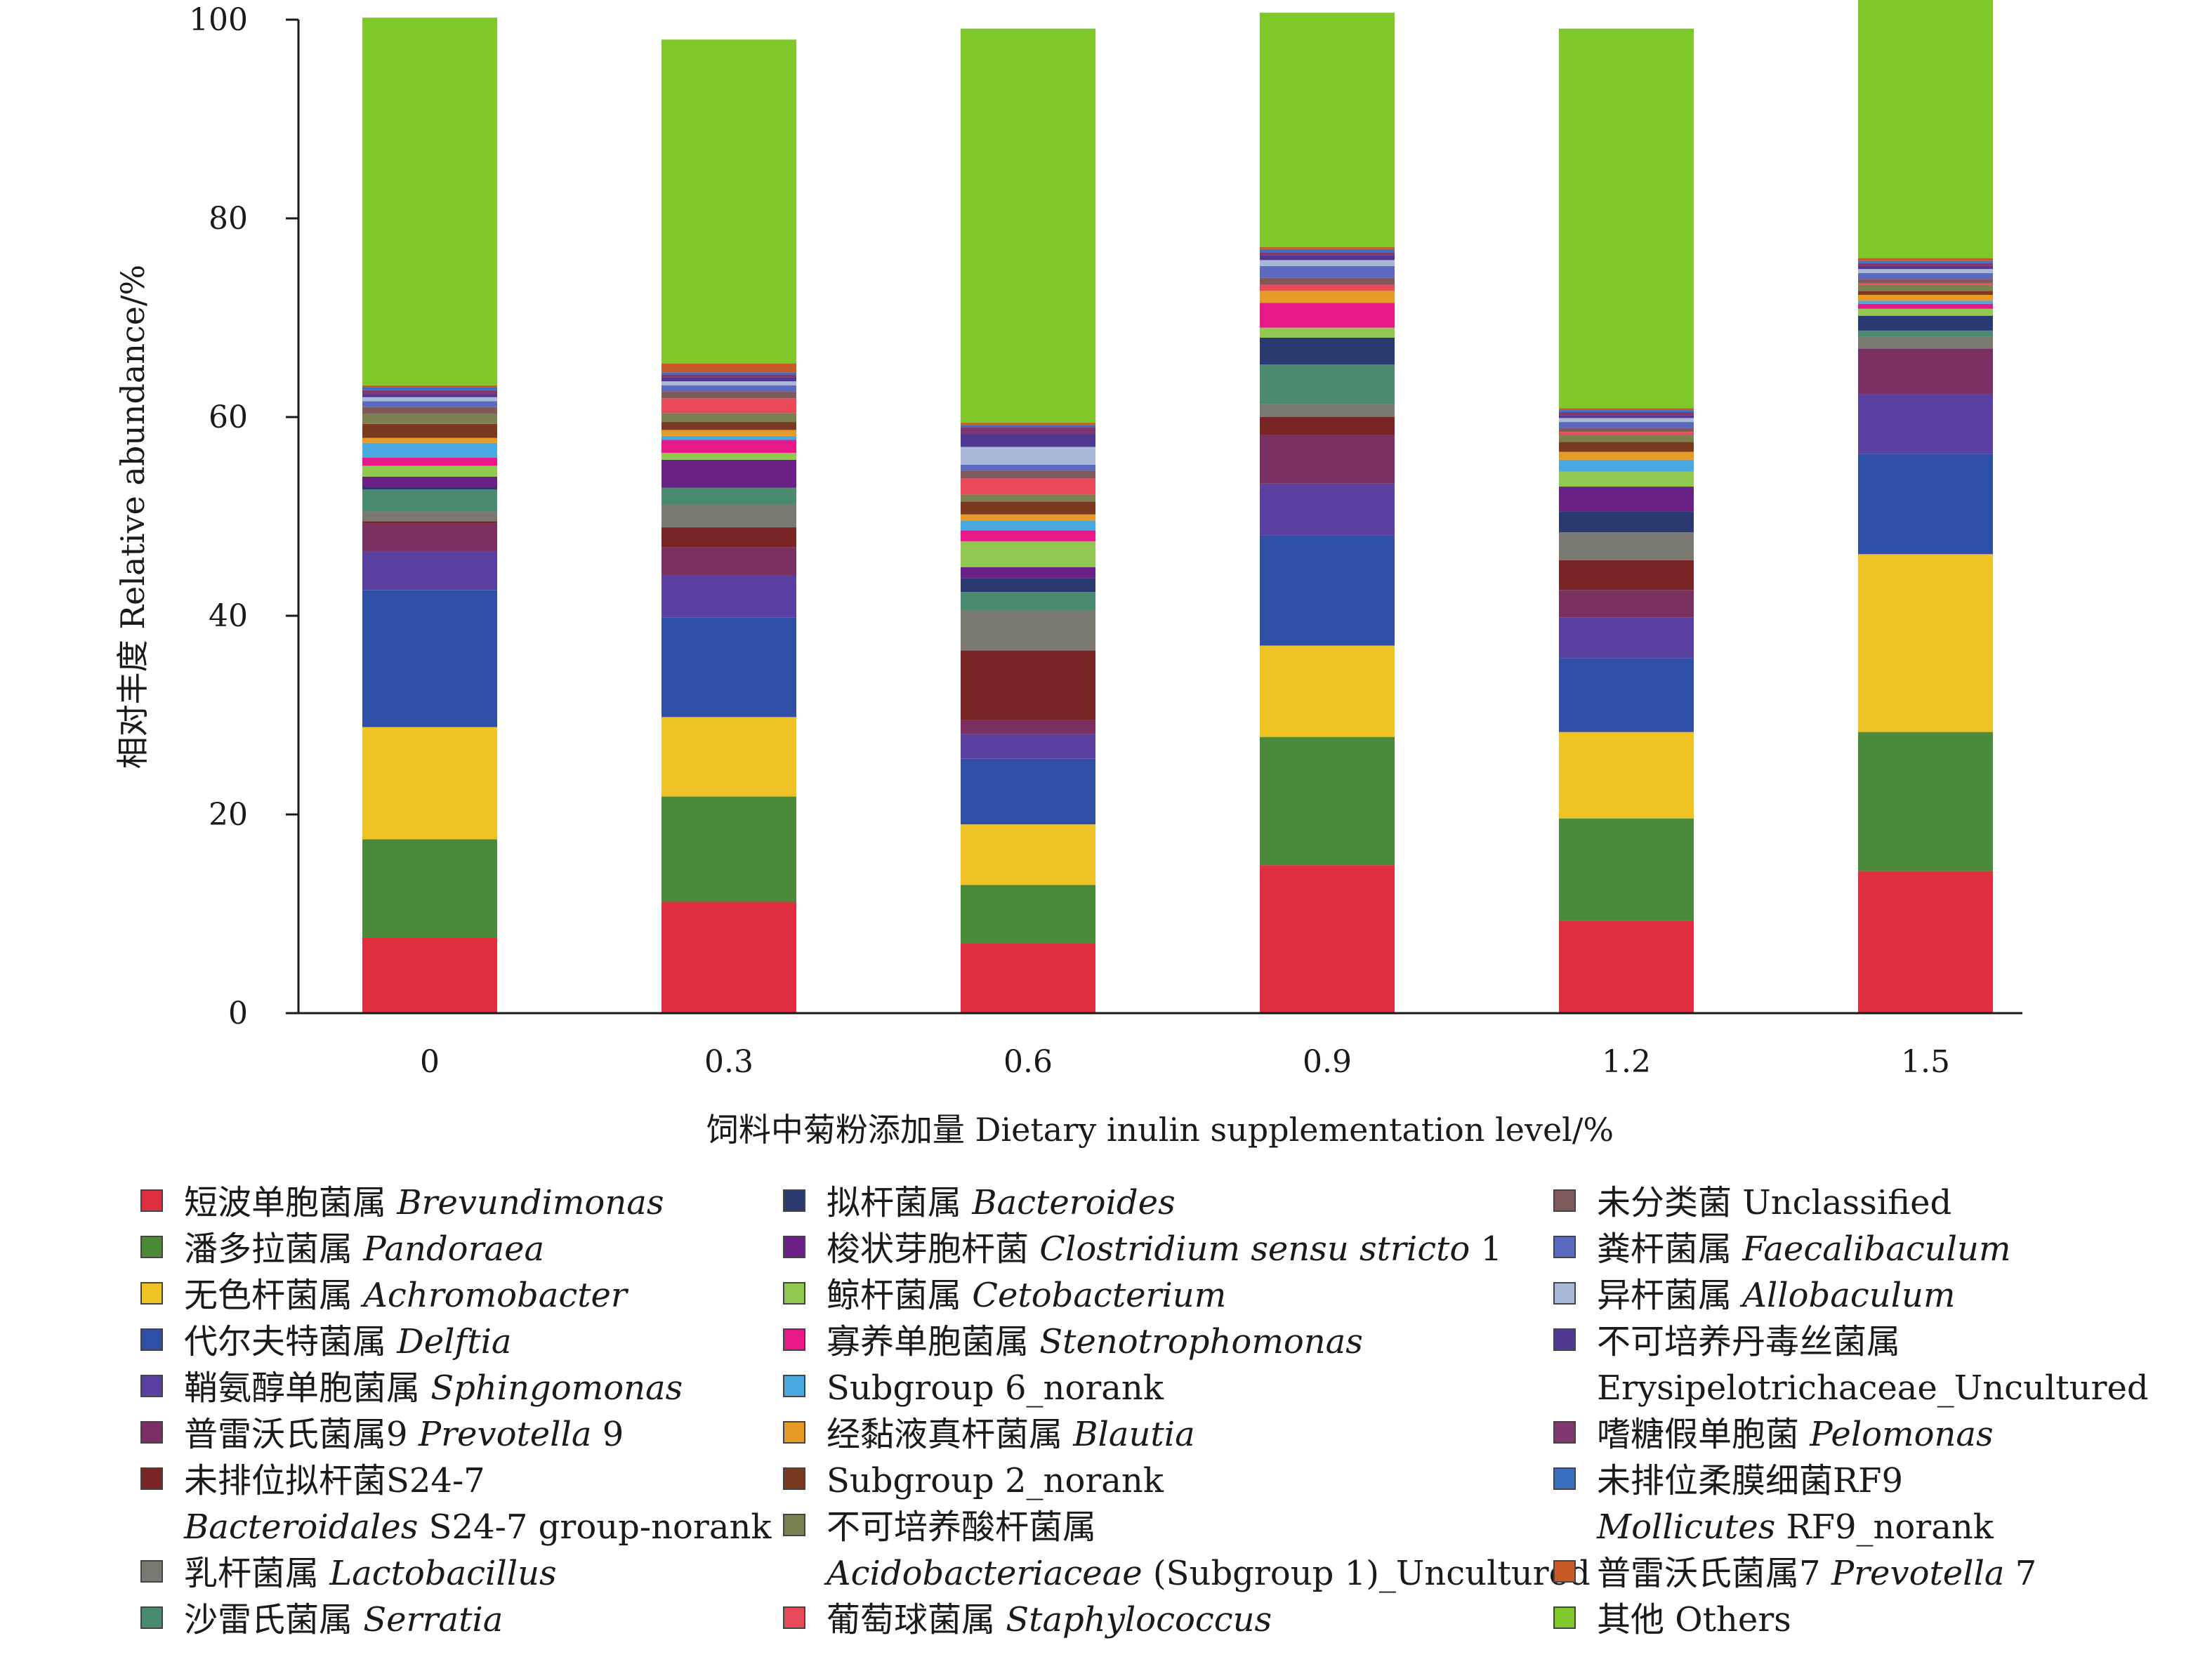 The height and width of the screenshot is (1657, 2212). Describe the element at coordinates (274, 1619) in the screenshot. I see `legend-label-part: 沙雷氏菌属` at that location.